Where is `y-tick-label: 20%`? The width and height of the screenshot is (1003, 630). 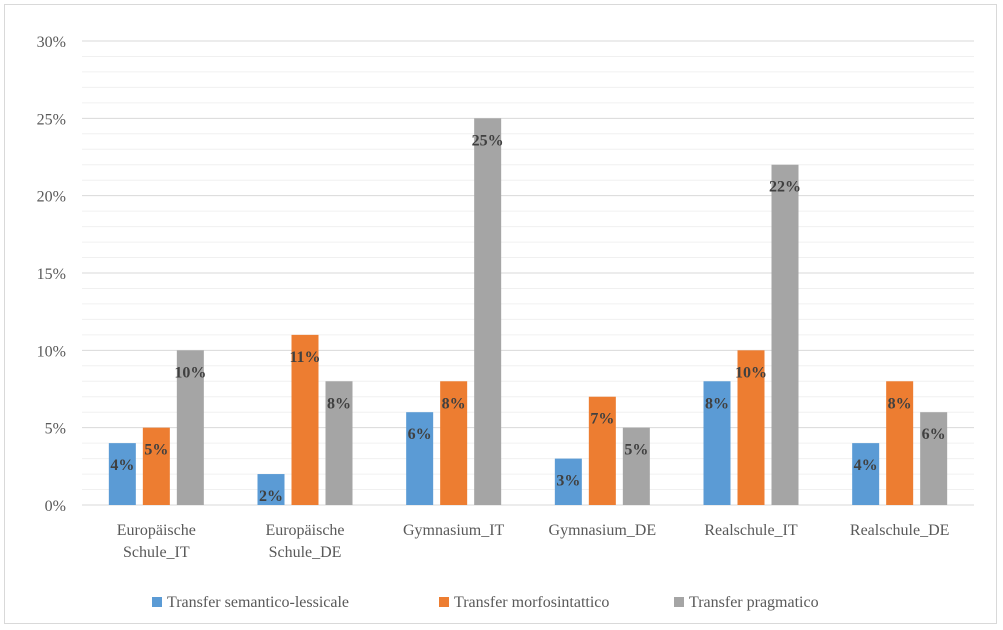
y-tick-label: 20% is located at coordinates (51, 197).